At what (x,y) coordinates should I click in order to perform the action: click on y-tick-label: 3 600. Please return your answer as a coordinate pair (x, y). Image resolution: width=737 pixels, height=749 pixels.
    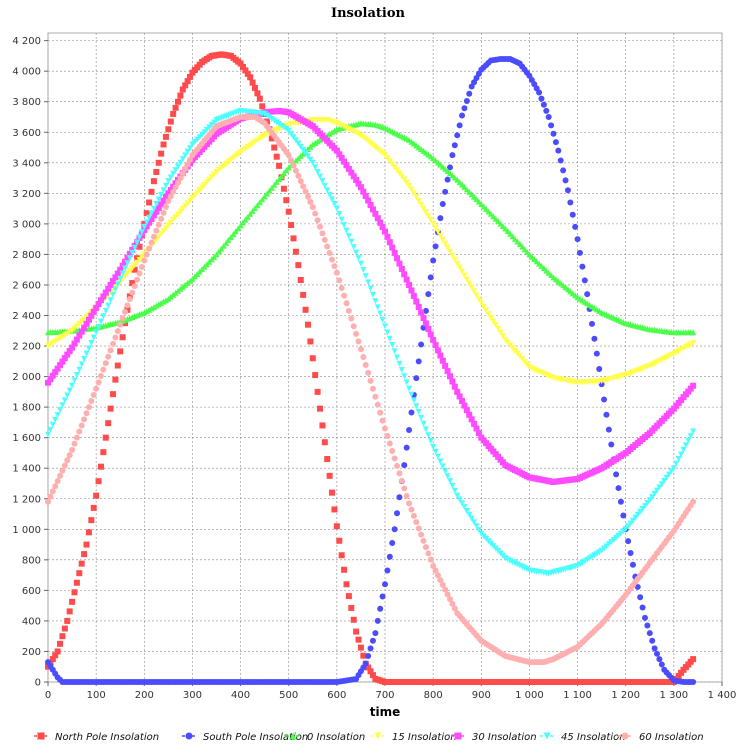
    Looking at the image, I should click on (26, 133).